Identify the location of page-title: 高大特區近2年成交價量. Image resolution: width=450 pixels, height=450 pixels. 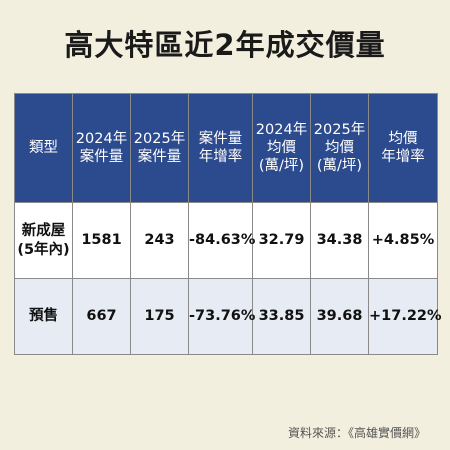
(225, 45).